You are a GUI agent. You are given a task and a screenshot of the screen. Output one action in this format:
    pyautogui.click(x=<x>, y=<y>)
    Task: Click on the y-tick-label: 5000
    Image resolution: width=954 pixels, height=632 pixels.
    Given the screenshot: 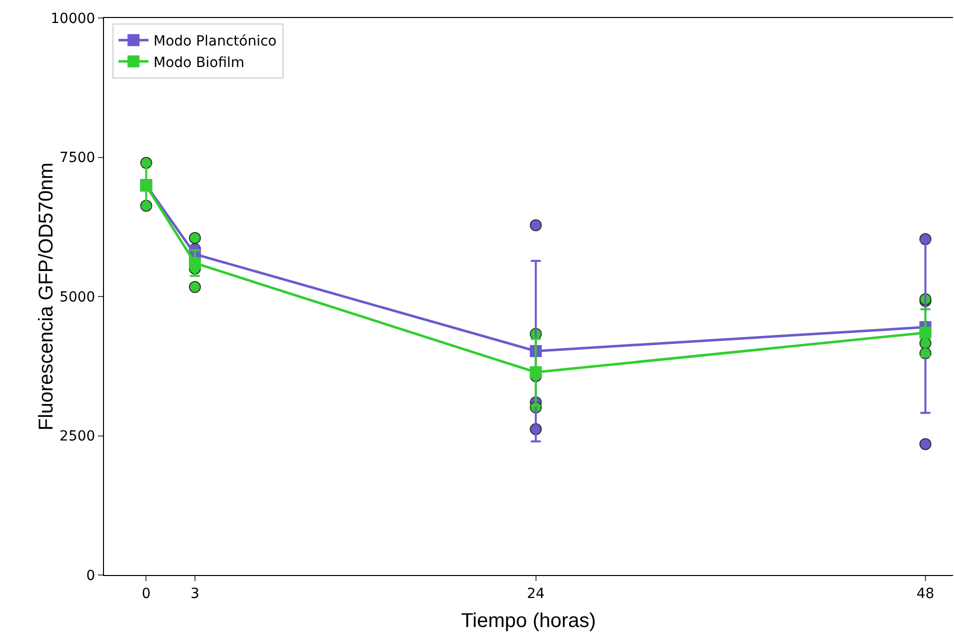 What is the action you would take?
    pyautogui.click(x=78, y=297)
    